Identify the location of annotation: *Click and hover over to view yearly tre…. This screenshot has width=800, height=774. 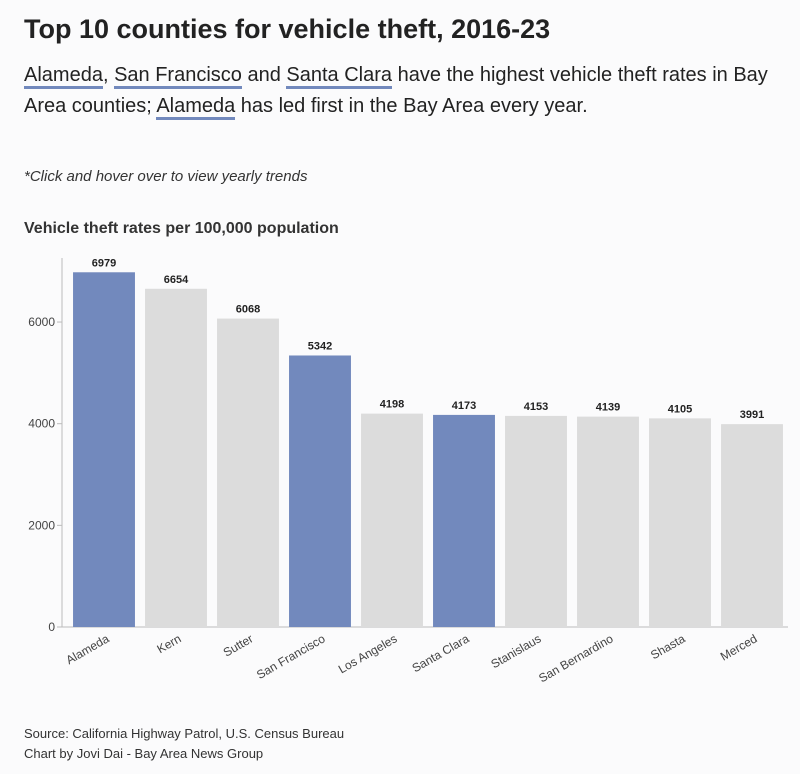
(166, 176).